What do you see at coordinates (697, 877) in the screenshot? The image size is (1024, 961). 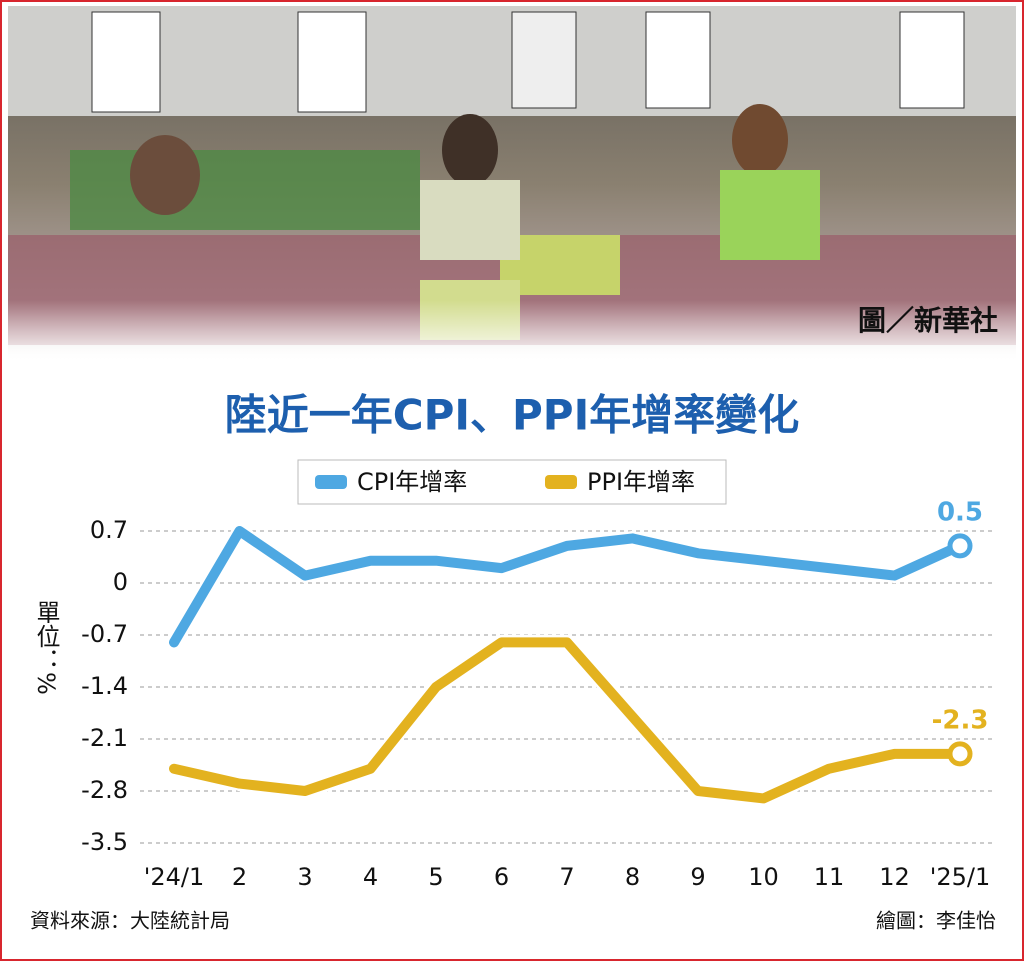 I see `x-tick-label: 9` at bounding box center [697, 877].